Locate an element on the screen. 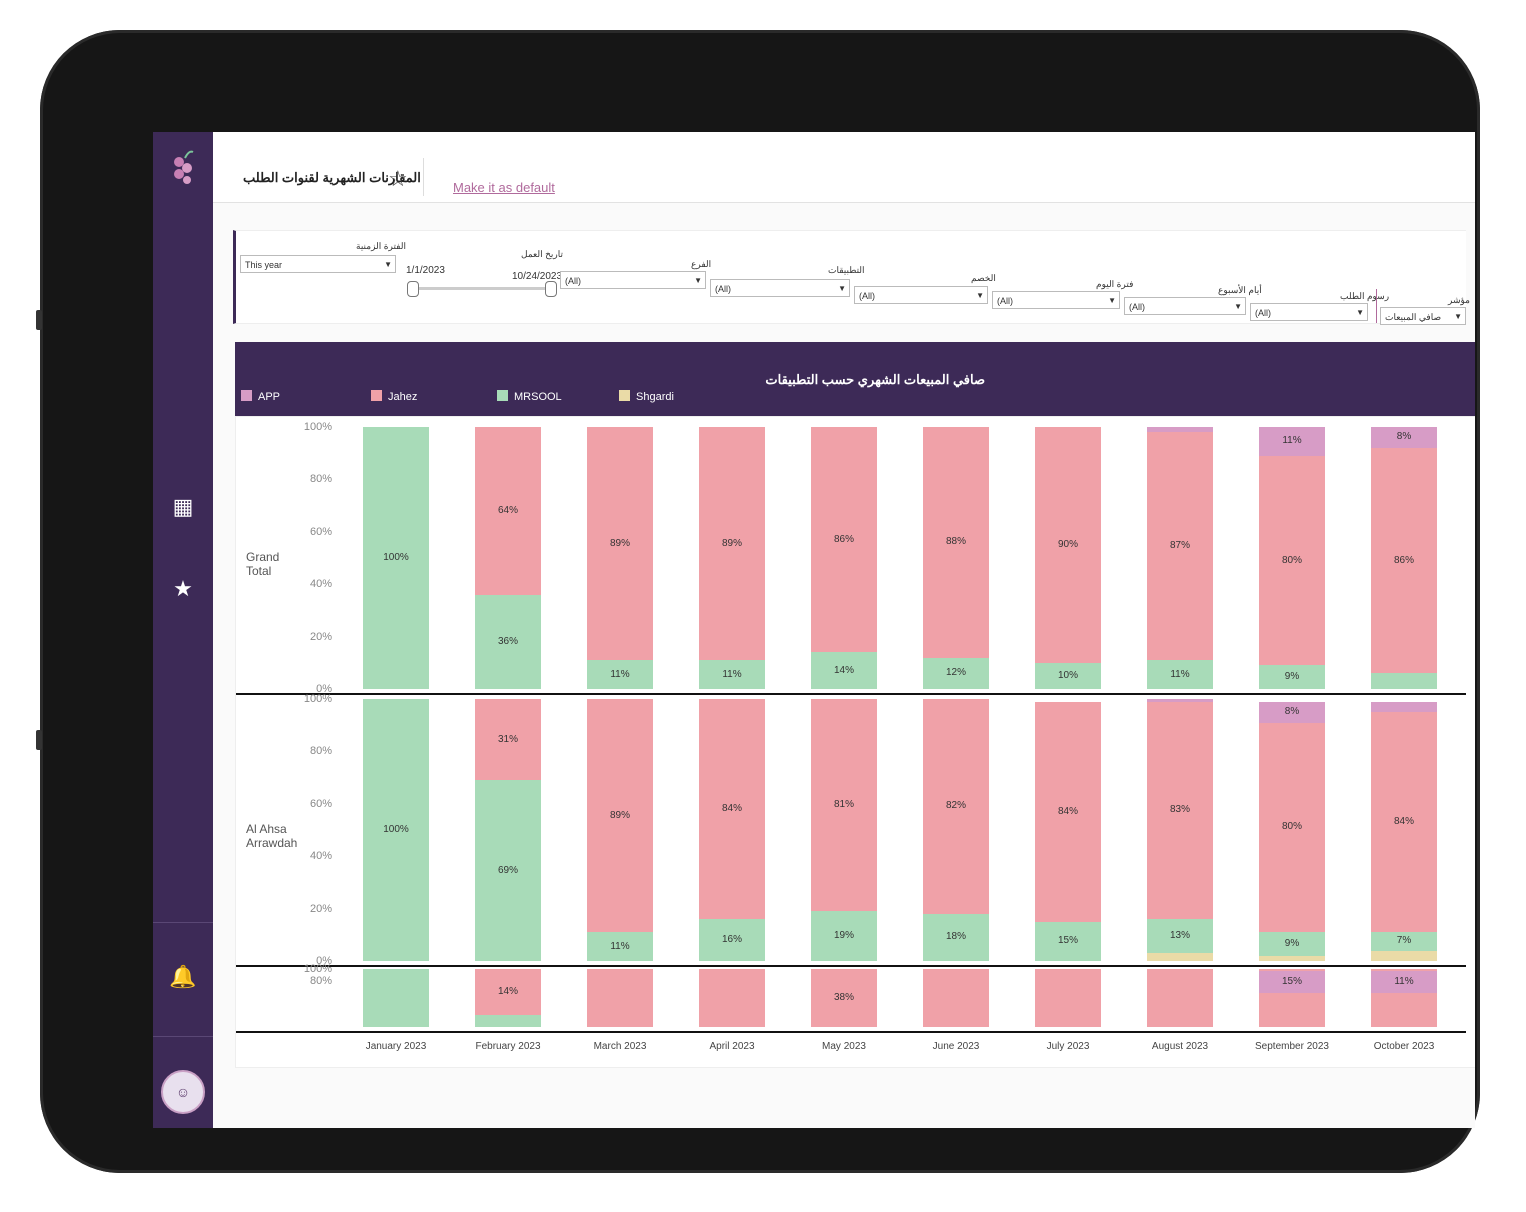 The height and width of the screenshot is (1212, 1526). bar-april-2023: 11% 89% is located at coordinates (732, 558).